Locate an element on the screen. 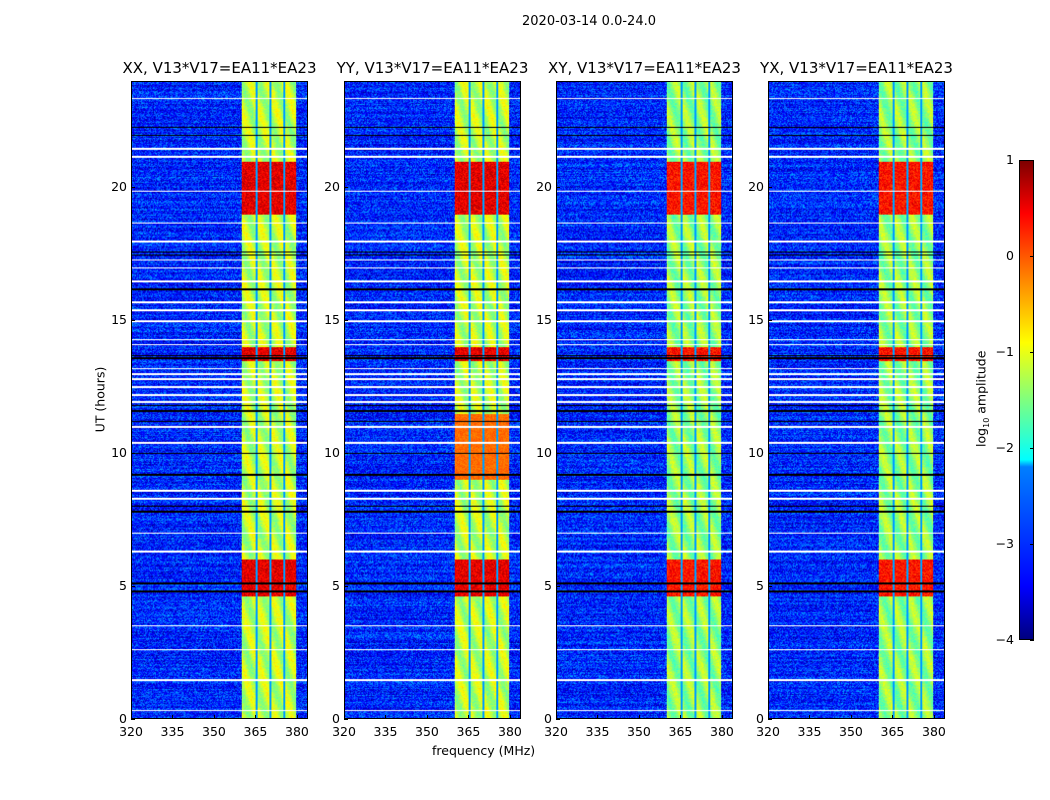 This screenshot has width=1050, height=800. figure-title: 2020-03-14 0.0-24.0 is located at coordinates (589, 21).